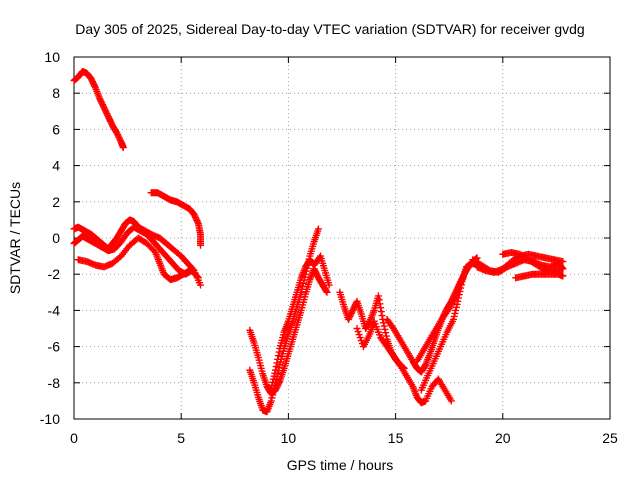  Describe the element at coordinates (56, 93) in the screenshot. I see `y-tick-label: 8` at that location.